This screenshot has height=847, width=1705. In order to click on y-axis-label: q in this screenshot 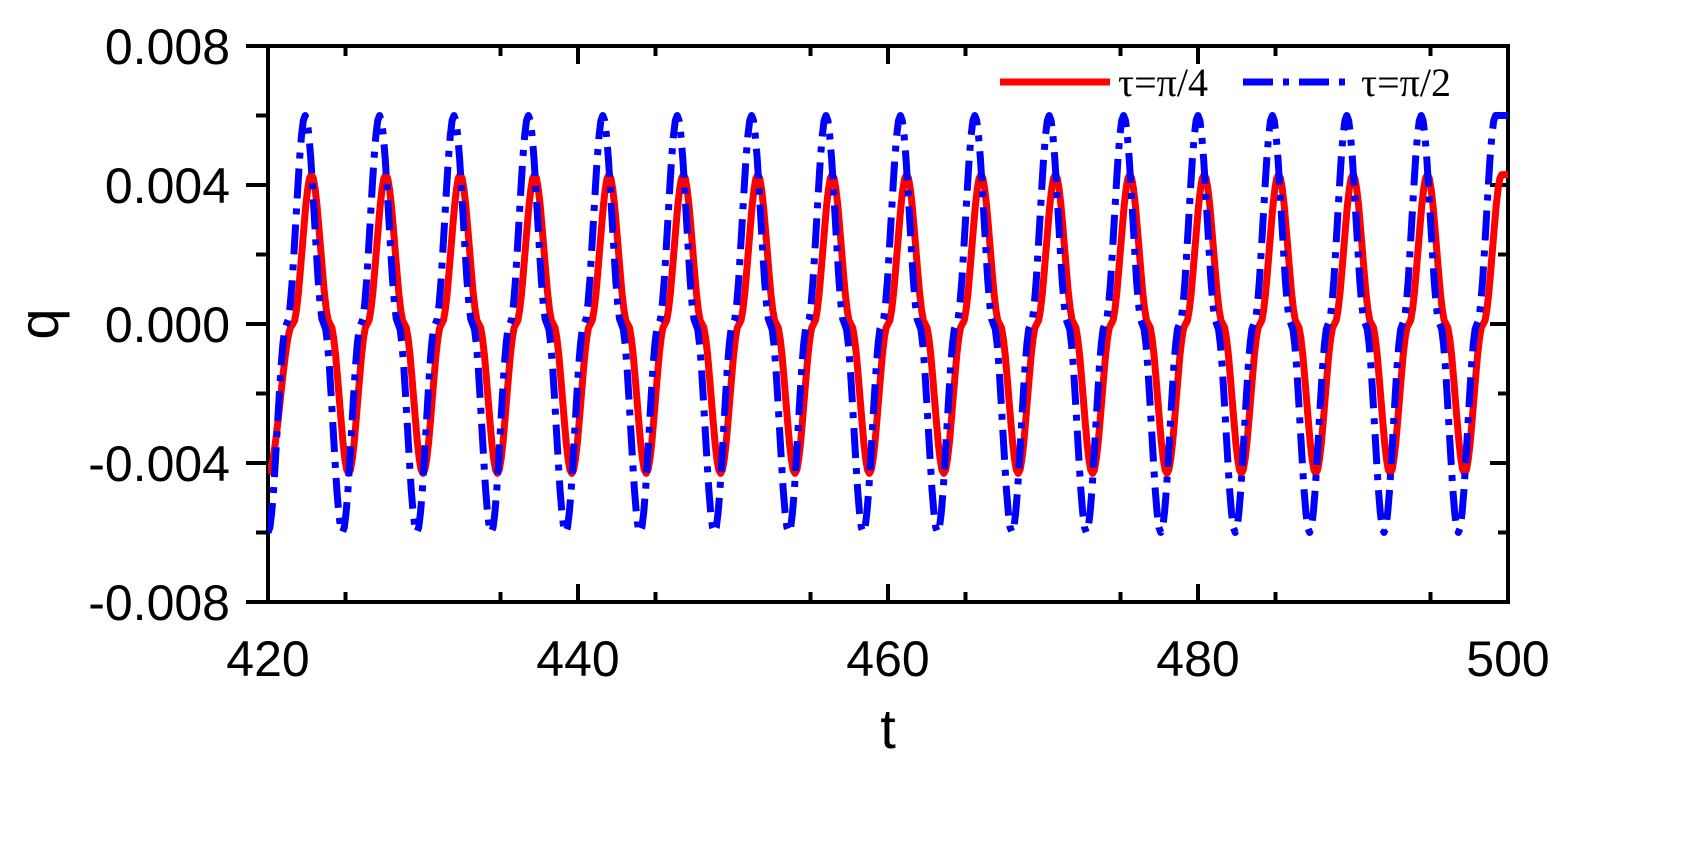, I will do `click(38, 323)`.